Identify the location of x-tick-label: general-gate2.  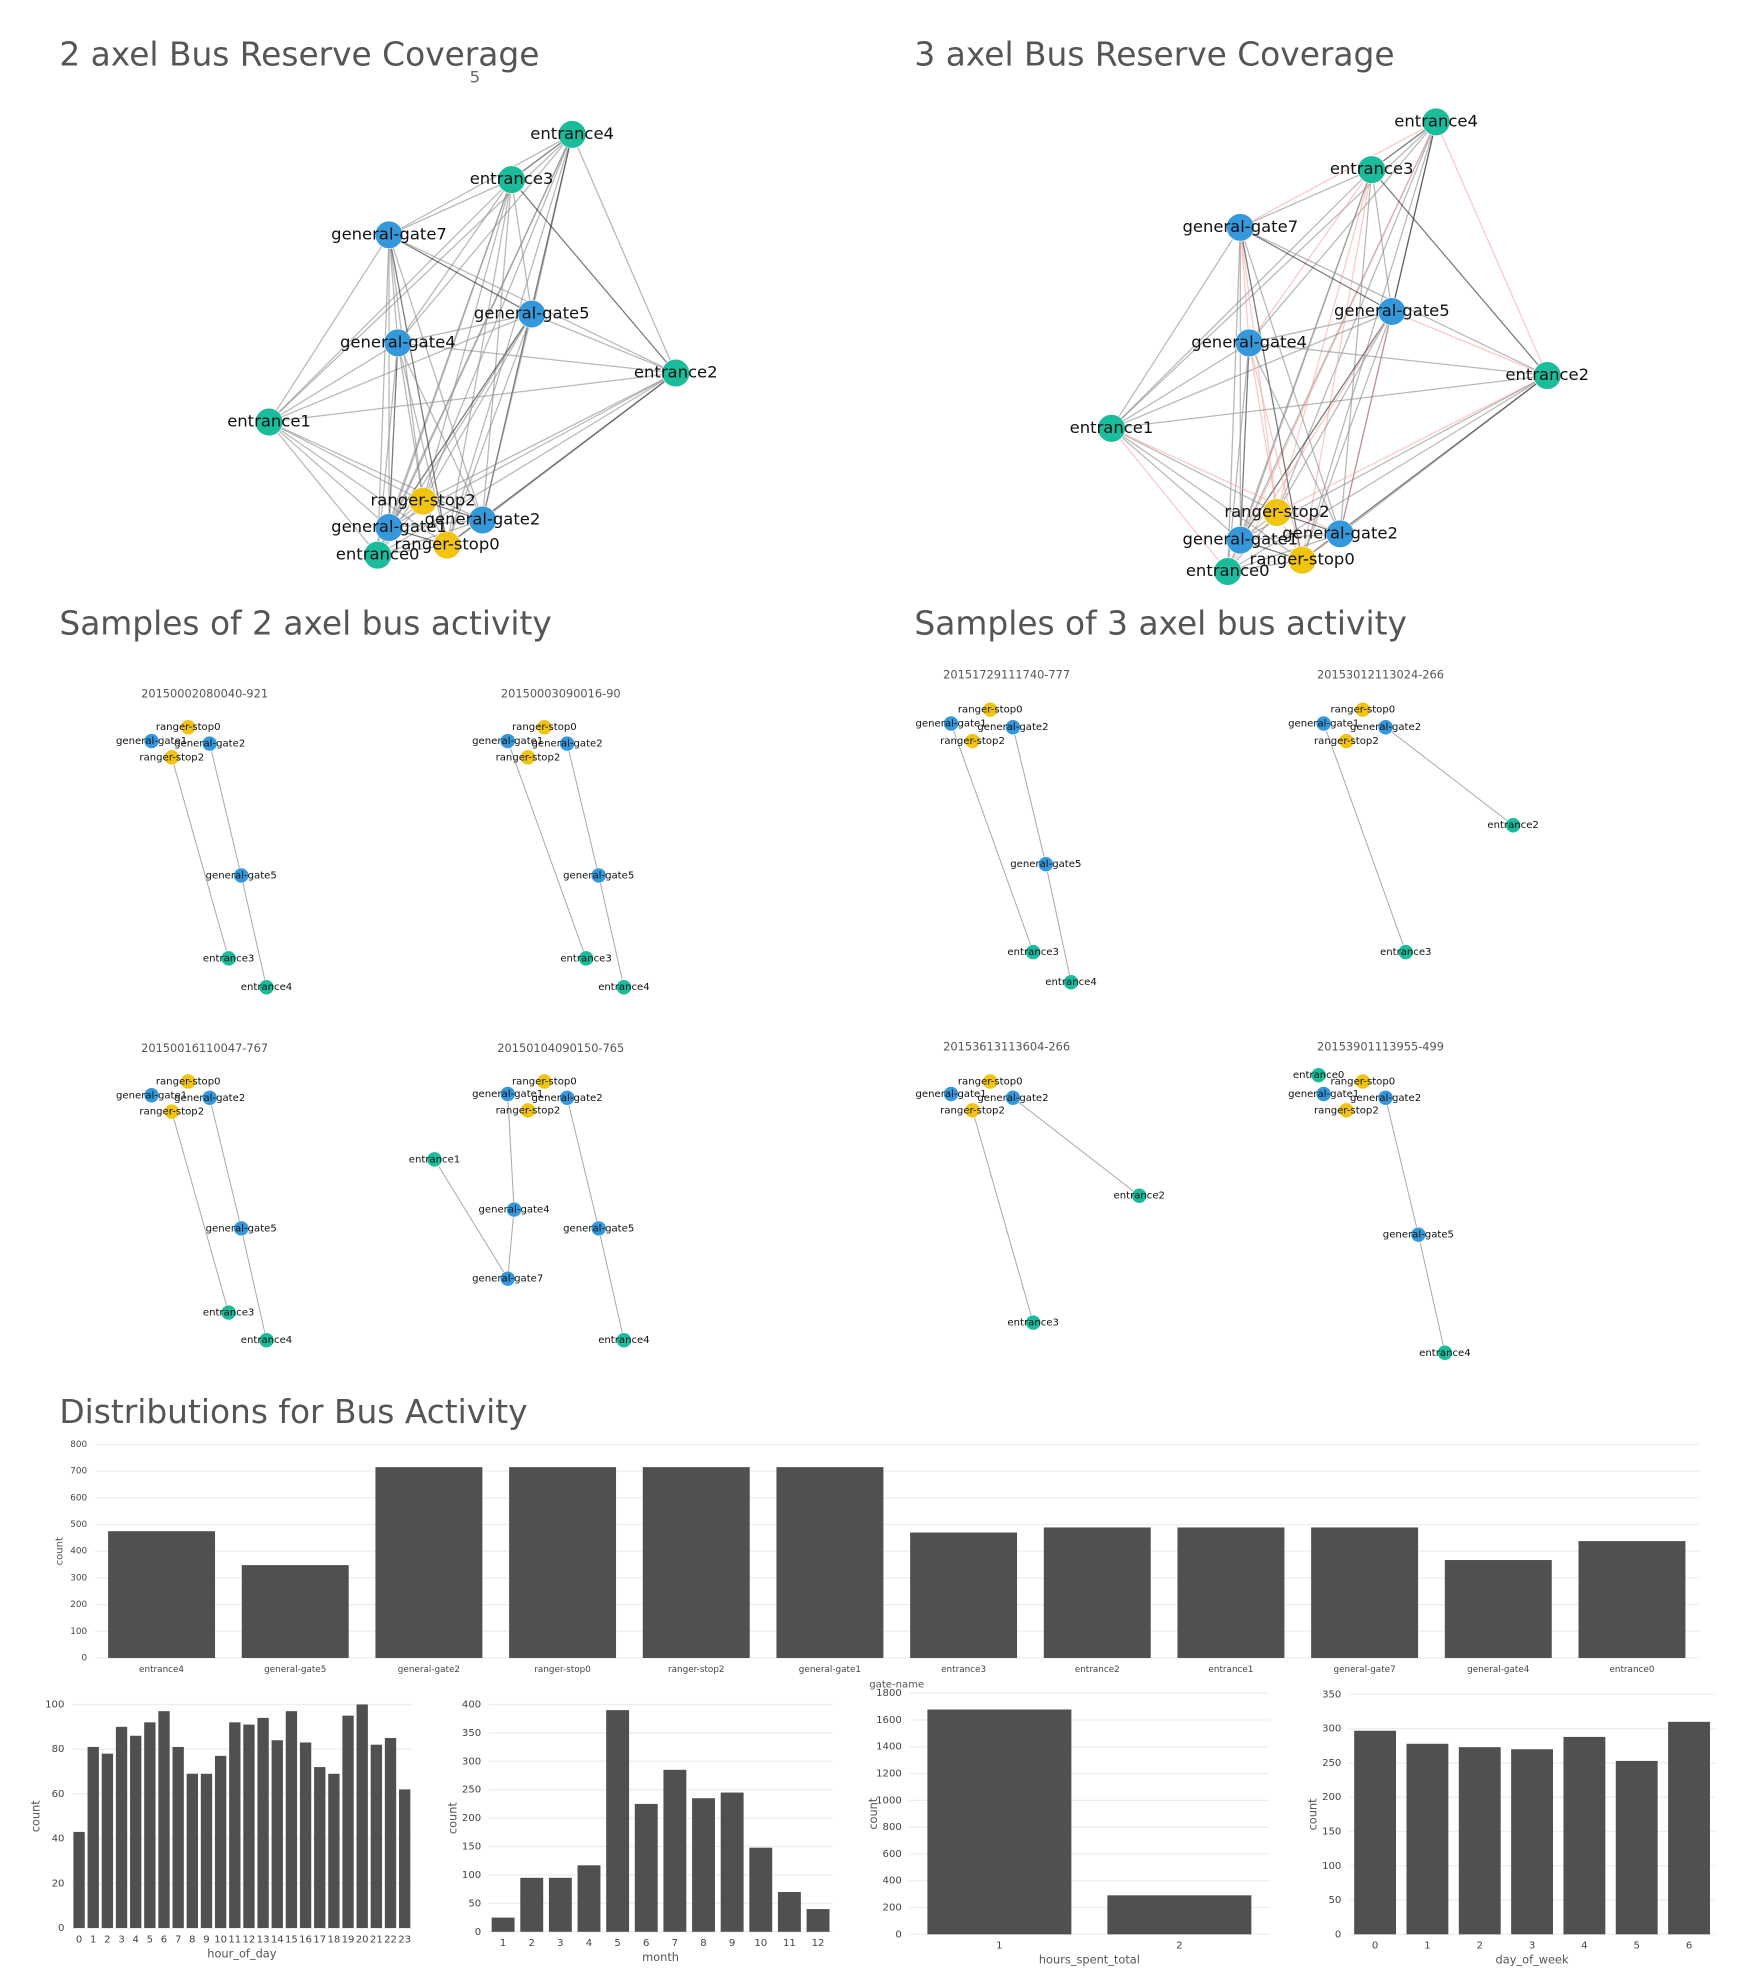
(429, 1670).